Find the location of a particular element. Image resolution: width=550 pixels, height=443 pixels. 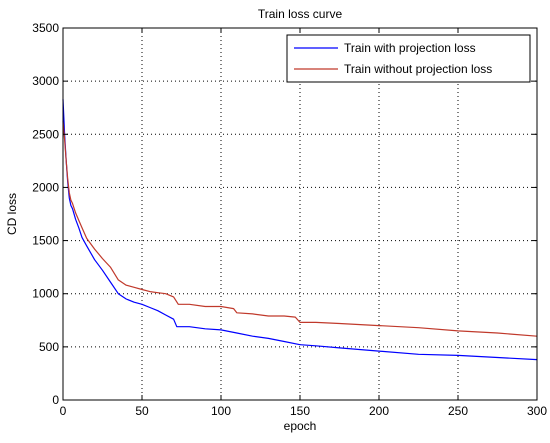

legend-label-without-projection: Train without projection loss is located at coordinates (418, 69).